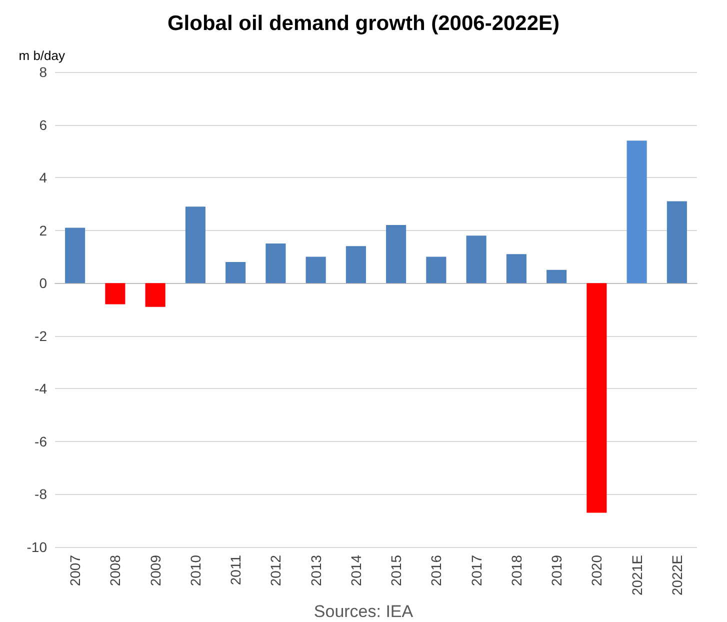 The image size is (727, 622). I want to click on y-tick-label: -2, so click(41, 336).